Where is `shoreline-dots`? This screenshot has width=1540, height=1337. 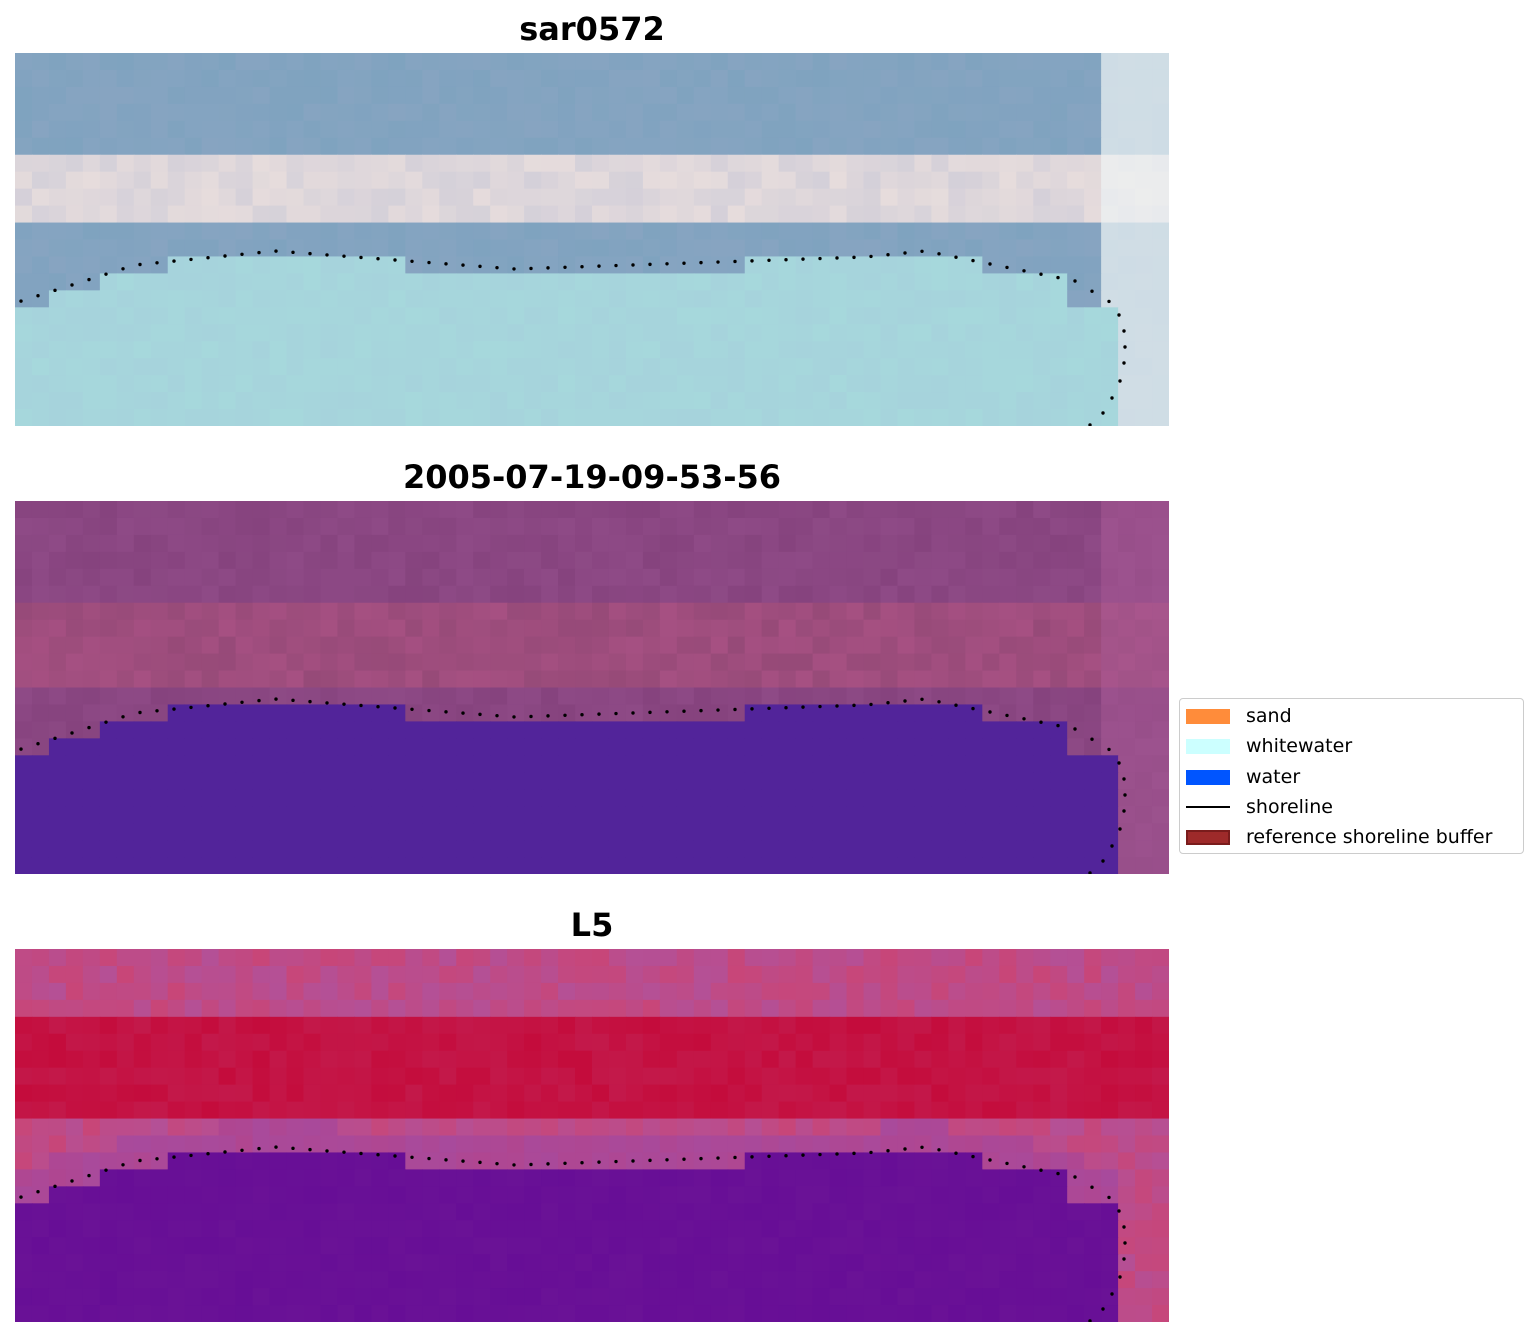 shoreline-dots is located at coordinates (573, 785).